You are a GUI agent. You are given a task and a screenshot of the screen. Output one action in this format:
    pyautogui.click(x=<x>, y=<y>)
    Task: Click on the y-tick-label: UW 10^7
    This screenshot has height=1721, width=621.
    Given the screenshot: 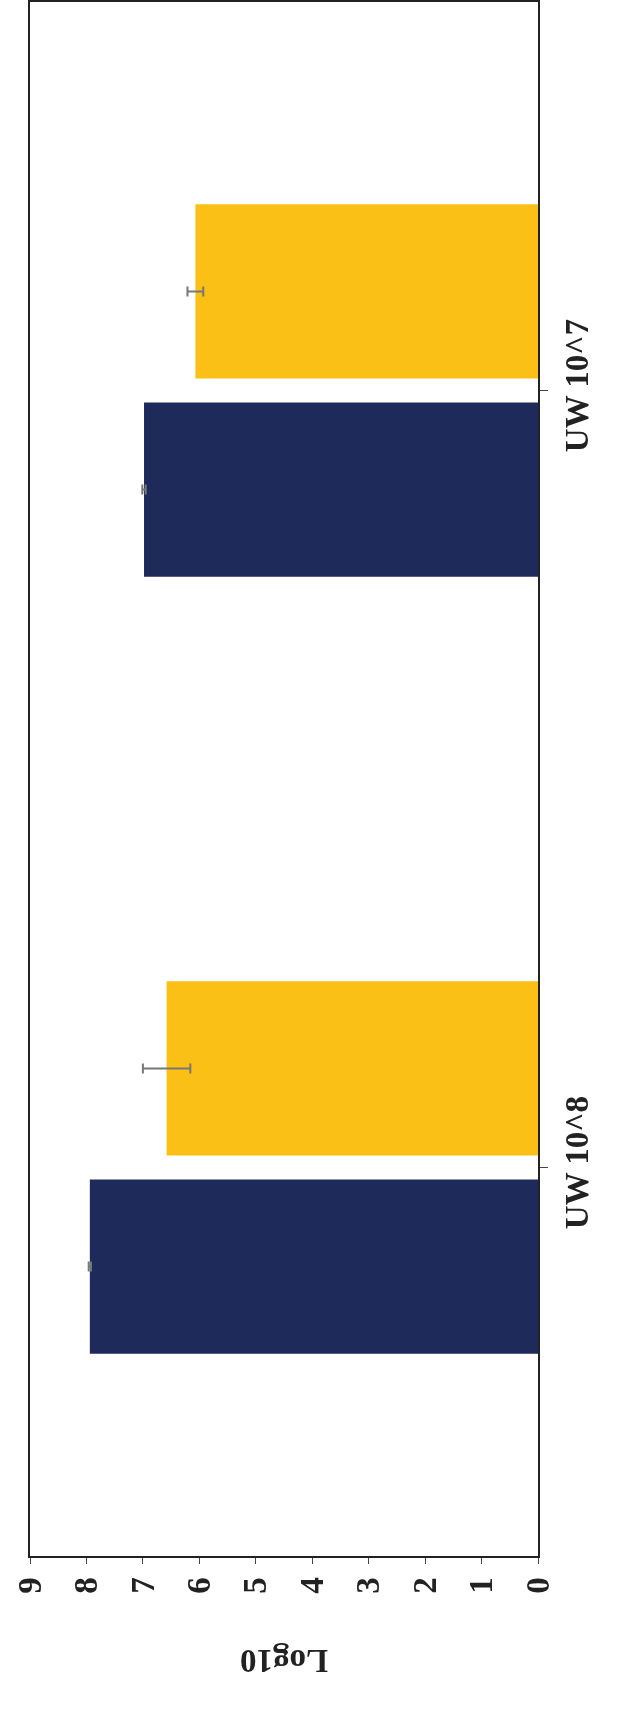 What is the action you would take?
    pyautogui.click(x=576, y=385)
    